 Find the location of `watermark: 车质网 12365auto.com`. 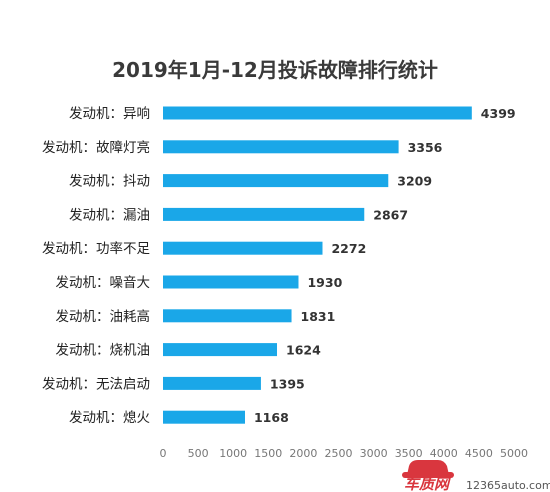

watermark: 车质网 12365auto.com is located at coordinates (476, 476).